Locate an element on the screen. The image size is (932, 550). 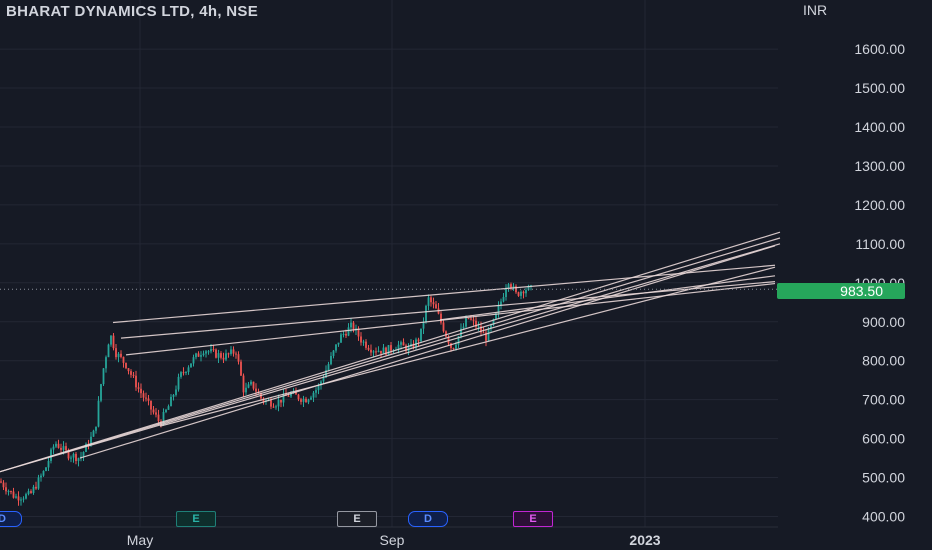
price-tick-label: 500.00 is located at coordinates (883, 478).